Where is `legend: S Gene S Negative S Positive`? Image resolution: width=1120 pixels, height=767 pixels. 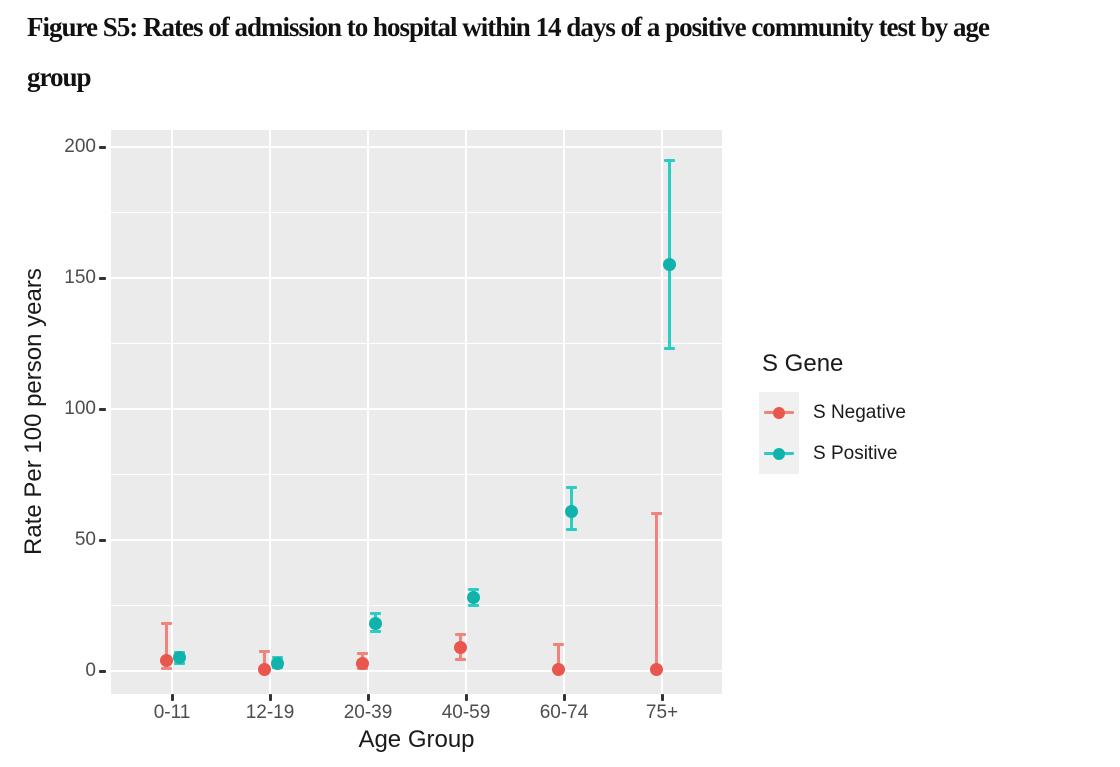 legend: S Gene S Negative S Positive is located at coordinates (874, 412).